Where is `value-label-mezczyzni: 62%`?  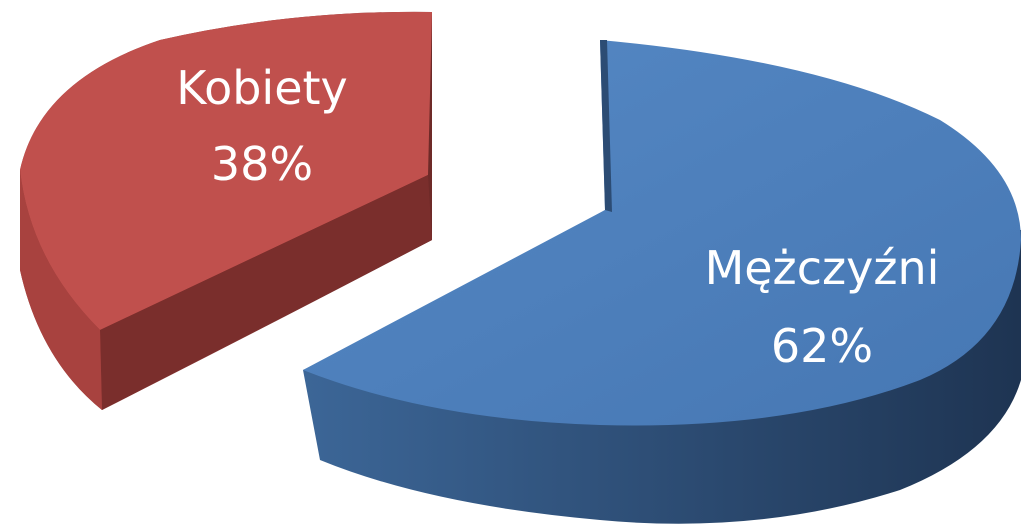
value-label-mezczyzni: 62% is located at coordinates (822, 346).